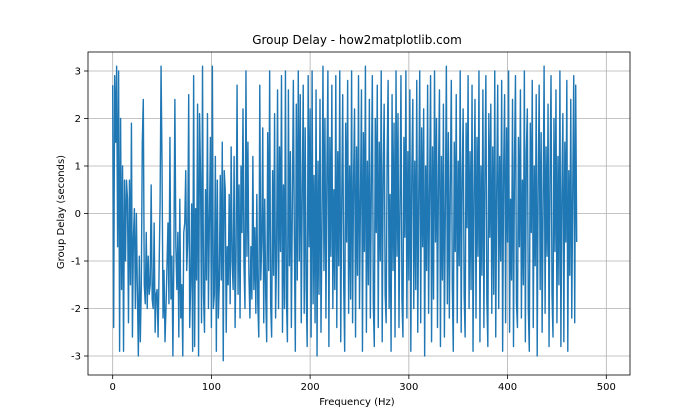 Image resolution: width=700 pixels, height=420 pixels. Describe the element at coordinates (78, 167) in the screenshot. I see `y-tick-label: 1` at that location.